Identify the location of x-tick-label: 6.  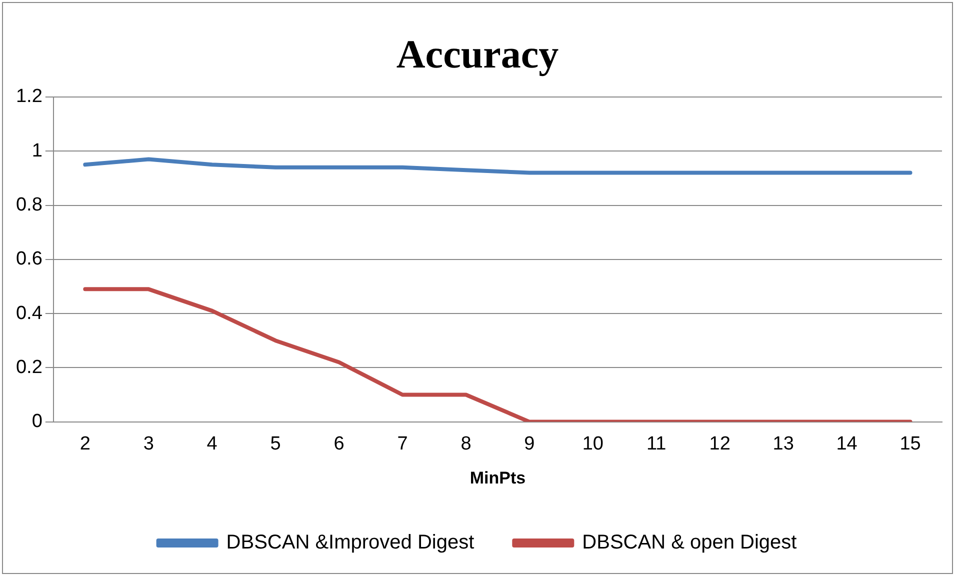
(339, 443).